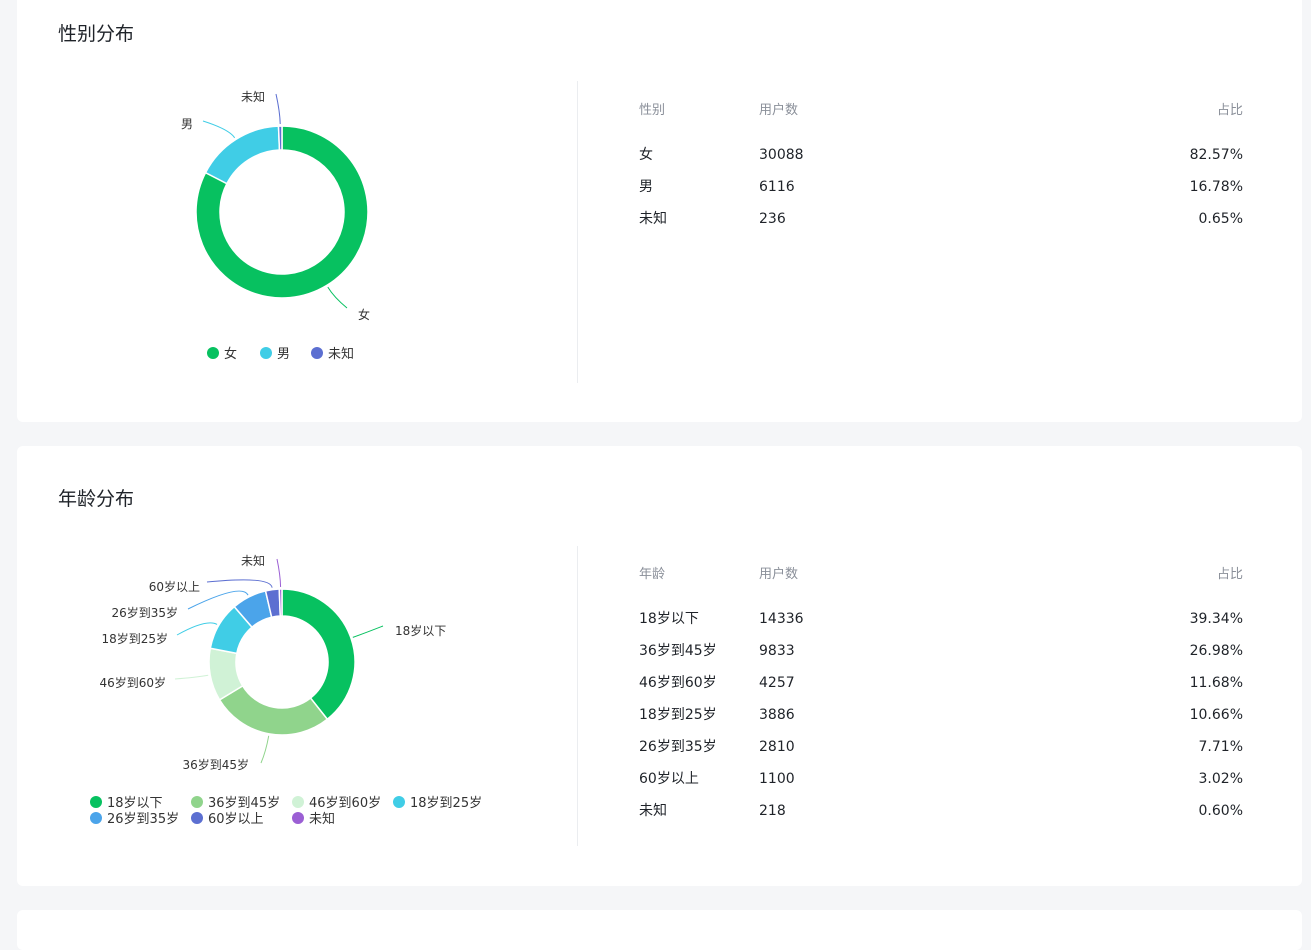 The width and height of the screenshot is (1311, 950). Describe the element at coordinates (446, 803) in the screenshot. I see `legend-label: 18岁到25岁` at that location.